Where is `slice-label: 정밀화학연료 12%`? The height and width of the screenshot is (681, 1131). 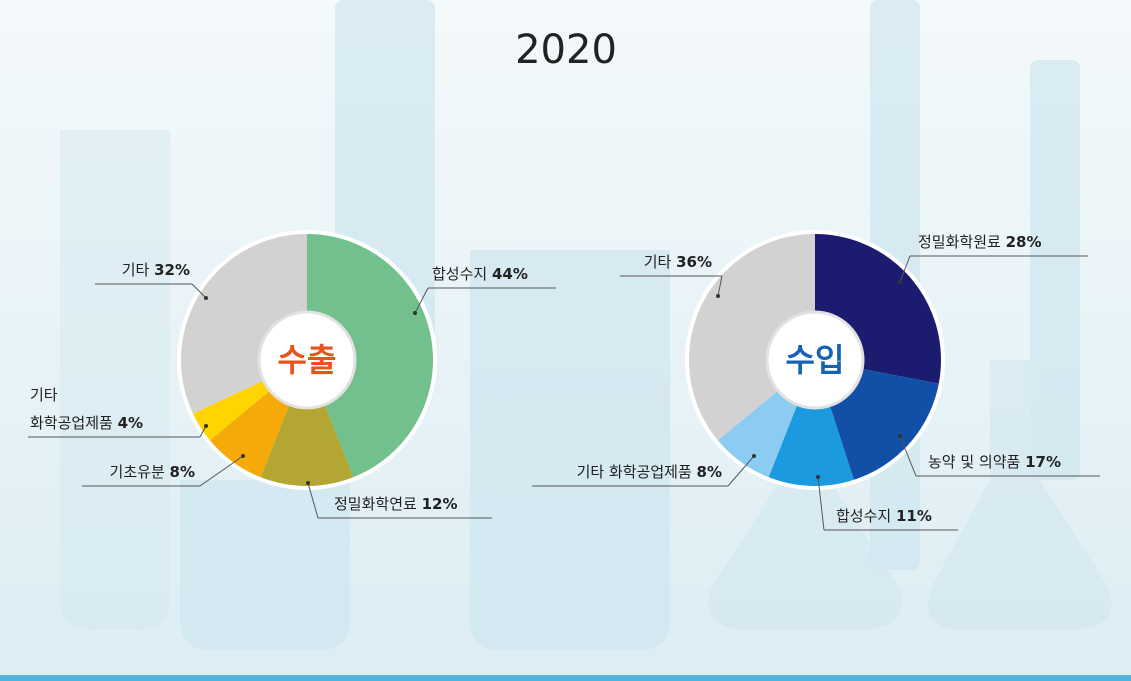
slice-label: 정밀화학연료 12% is located at coordinates (396, 504).